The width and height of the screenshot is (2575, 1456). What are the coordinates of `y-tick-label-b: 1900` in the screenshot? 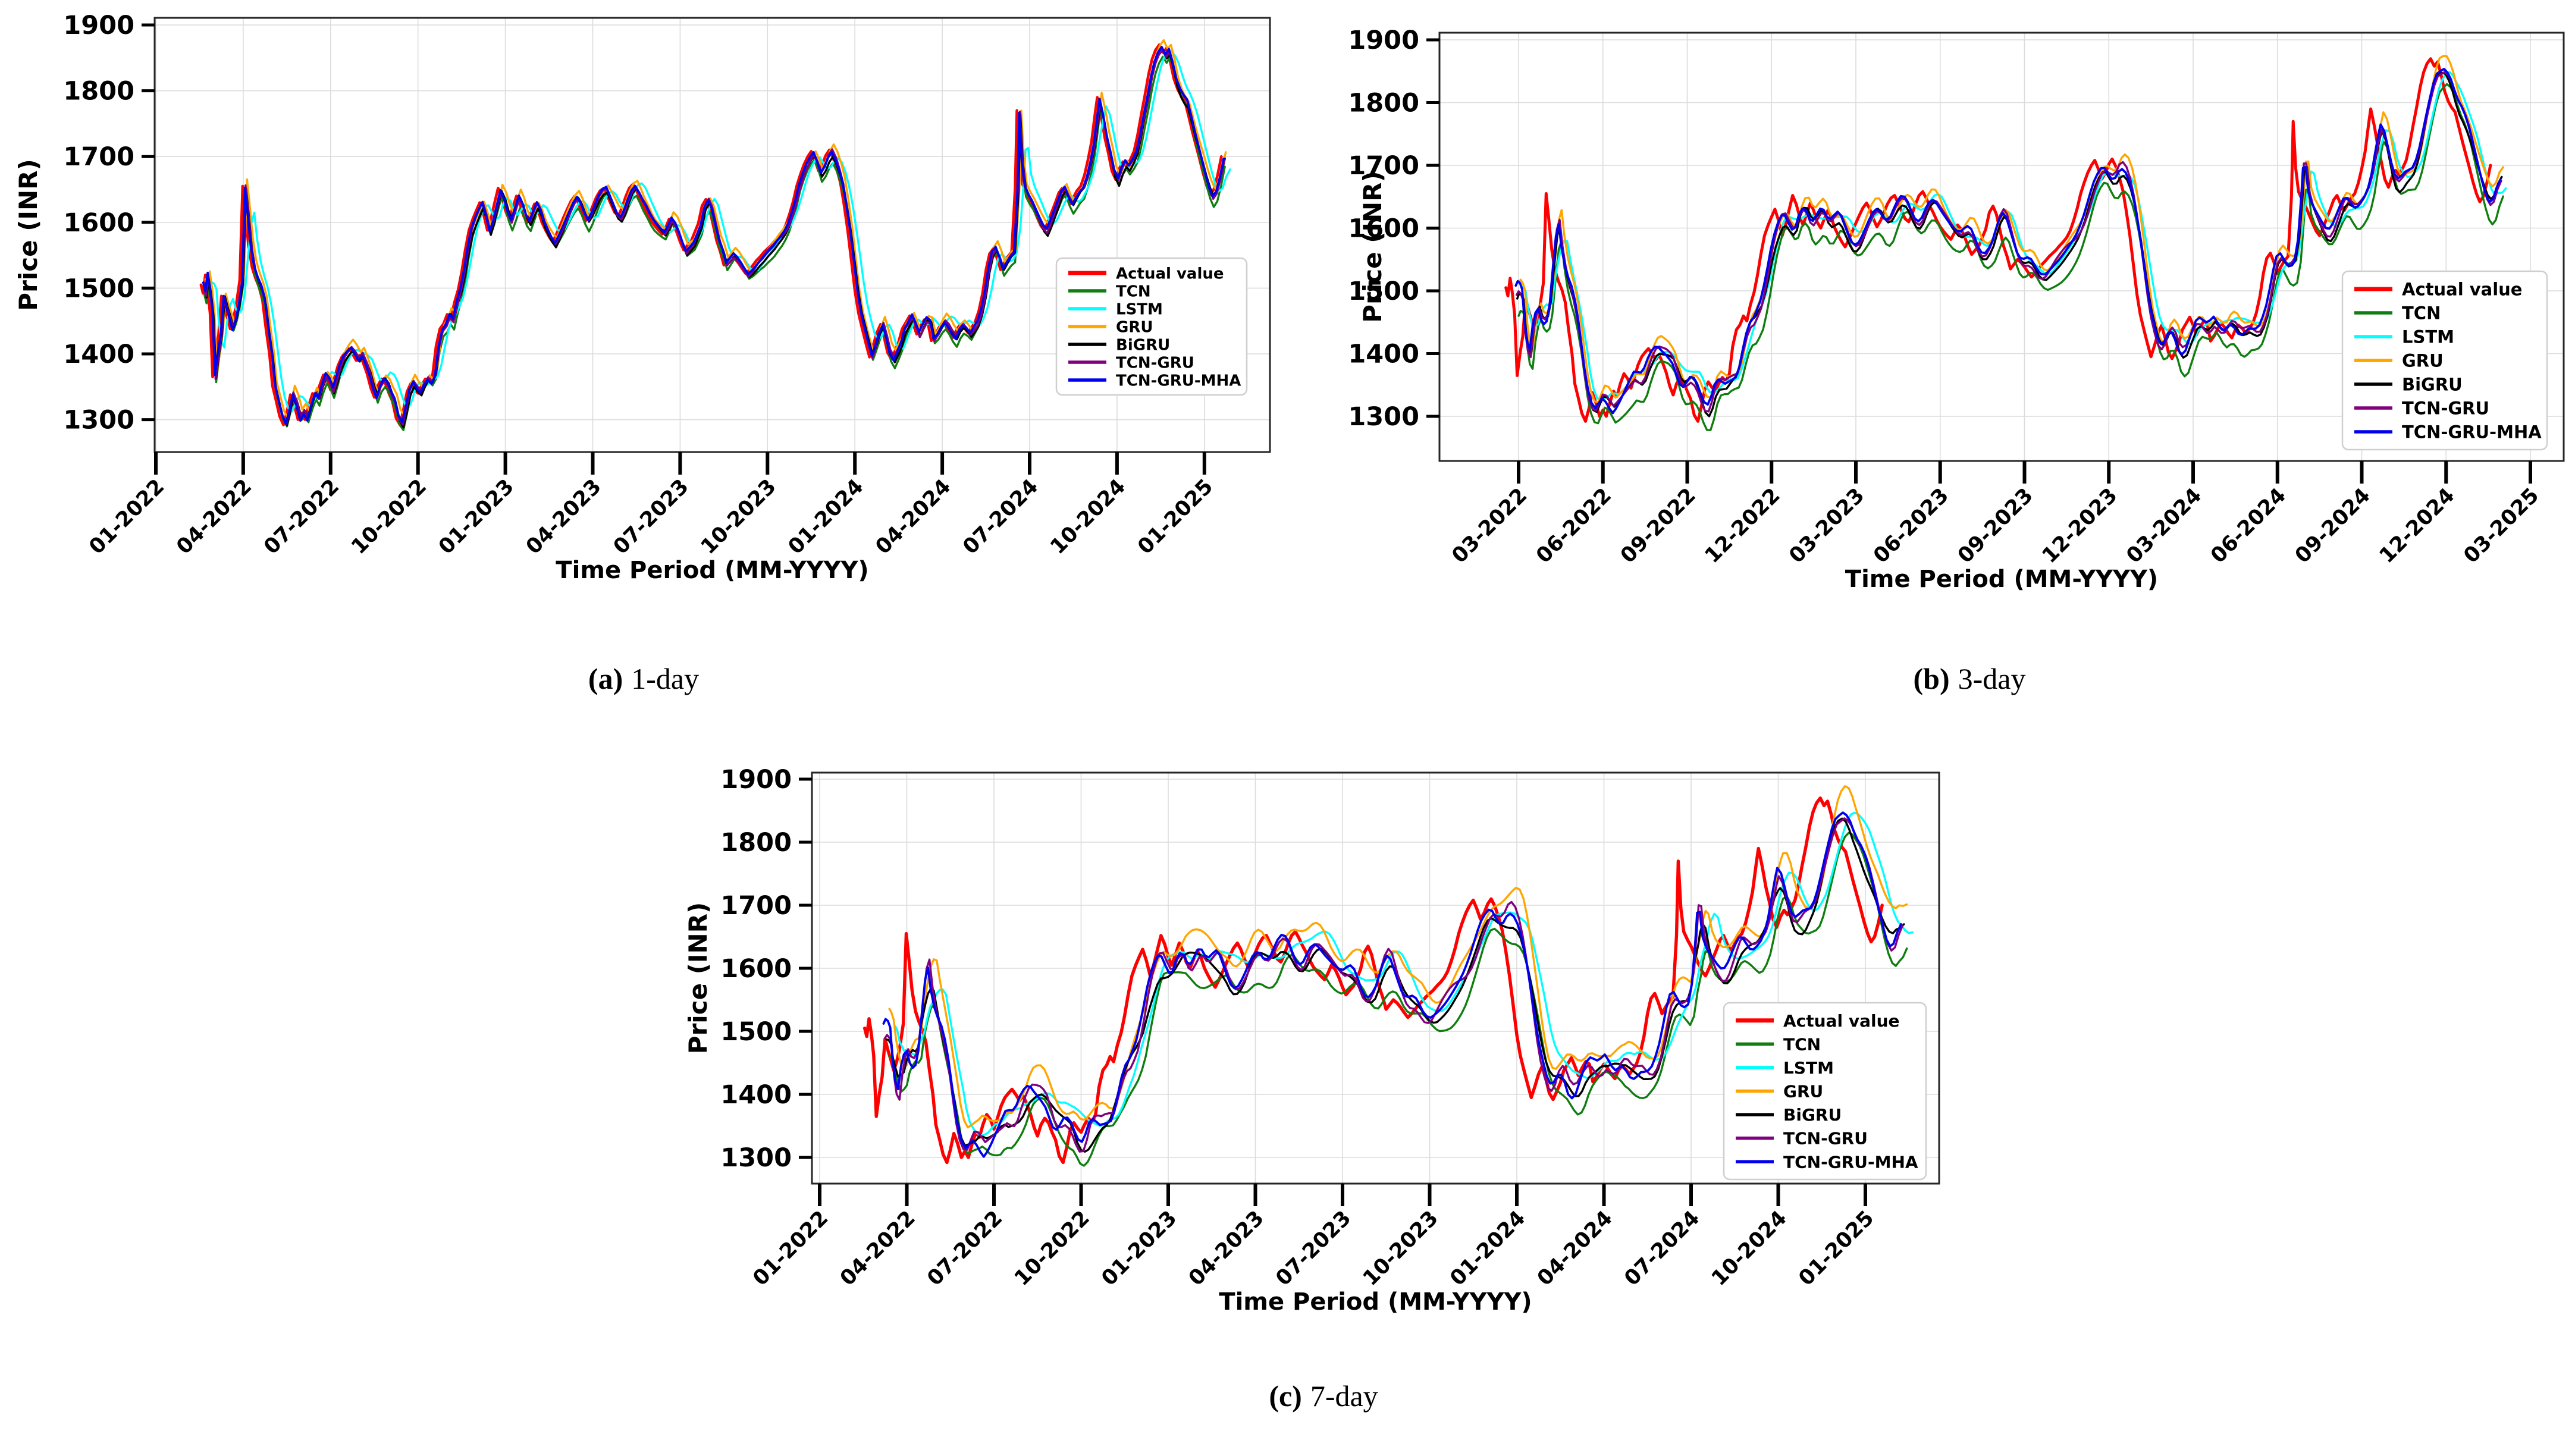 It's located at (1383, 40).